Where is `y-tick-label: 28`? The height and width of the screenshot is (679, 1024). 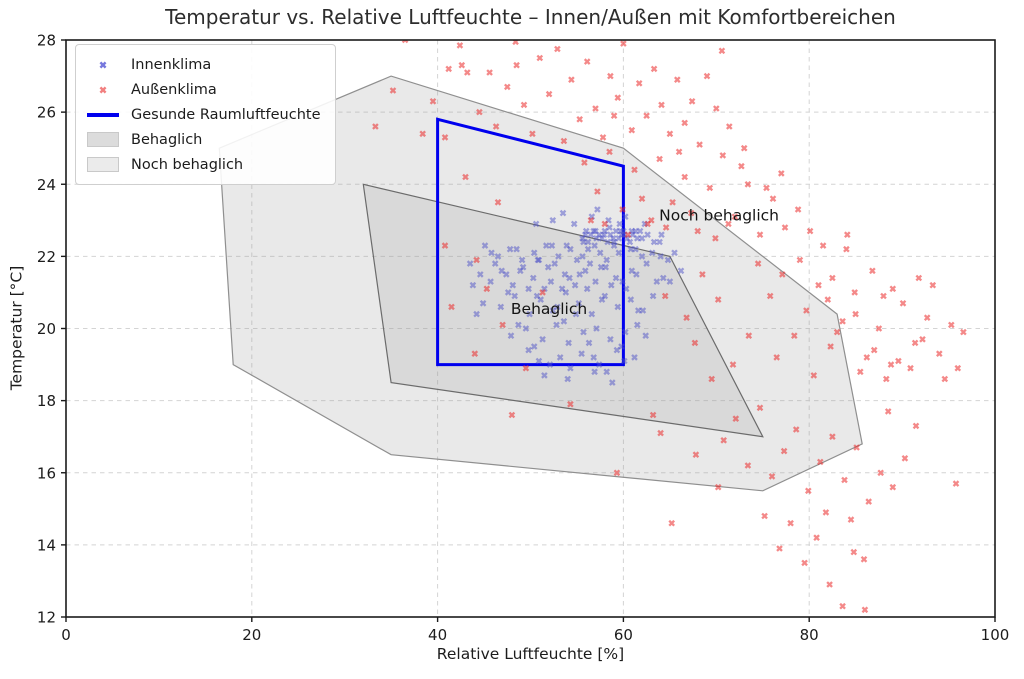 y-tick-label: 28 is located at coordinates (46, 41).